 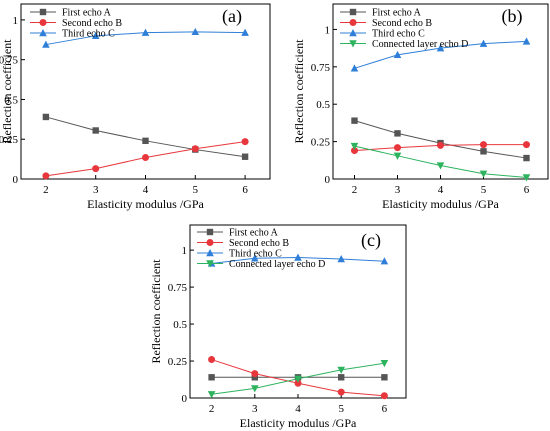 What do you see at coordinates (9, 61) in the screenshot?
I see `y-tick-label: 0.75` at bounding box center [9, 61].